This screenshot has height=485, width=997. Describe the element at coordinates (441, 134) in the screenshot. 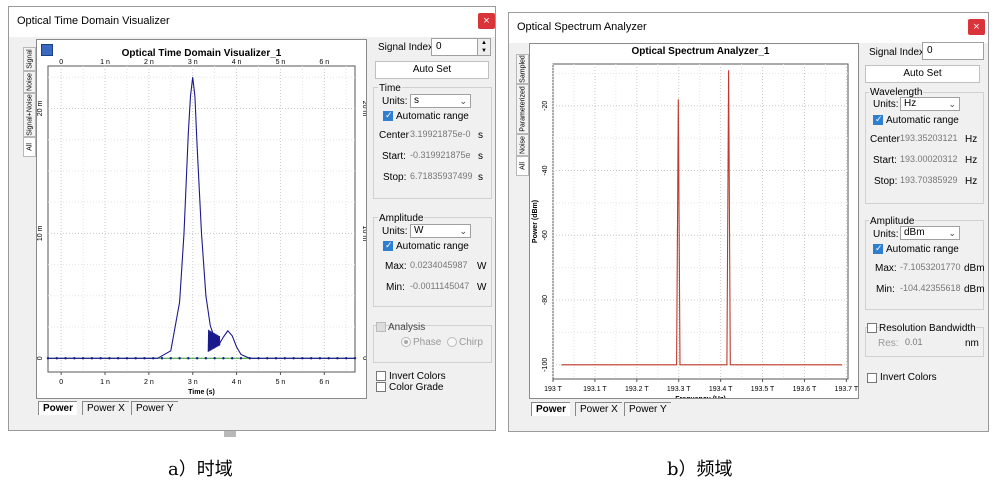

I see `center-field: 3.19921875e-0` at that location.